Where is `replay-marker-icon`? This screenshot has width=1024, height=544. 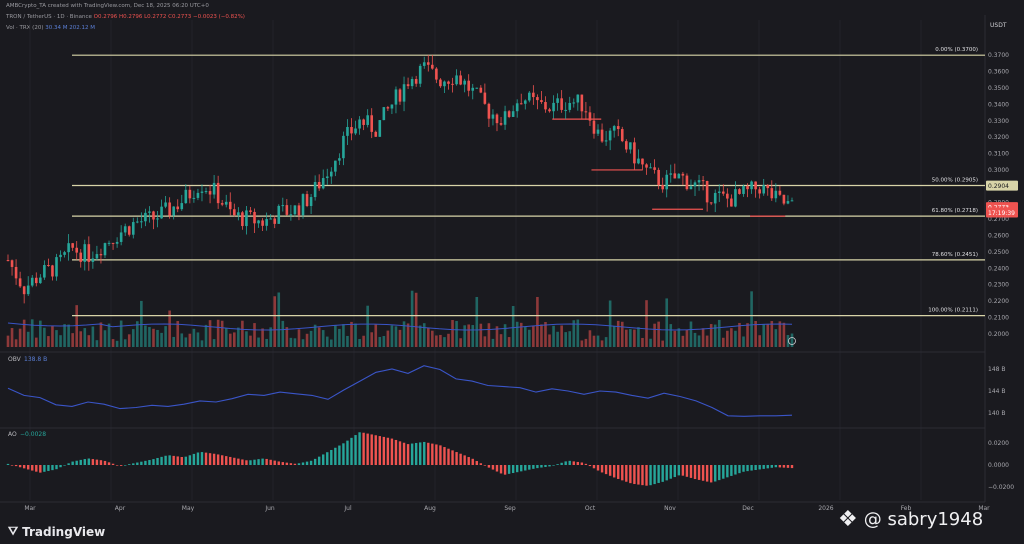
replay-marker-icon is located at coordinates (792, 341).